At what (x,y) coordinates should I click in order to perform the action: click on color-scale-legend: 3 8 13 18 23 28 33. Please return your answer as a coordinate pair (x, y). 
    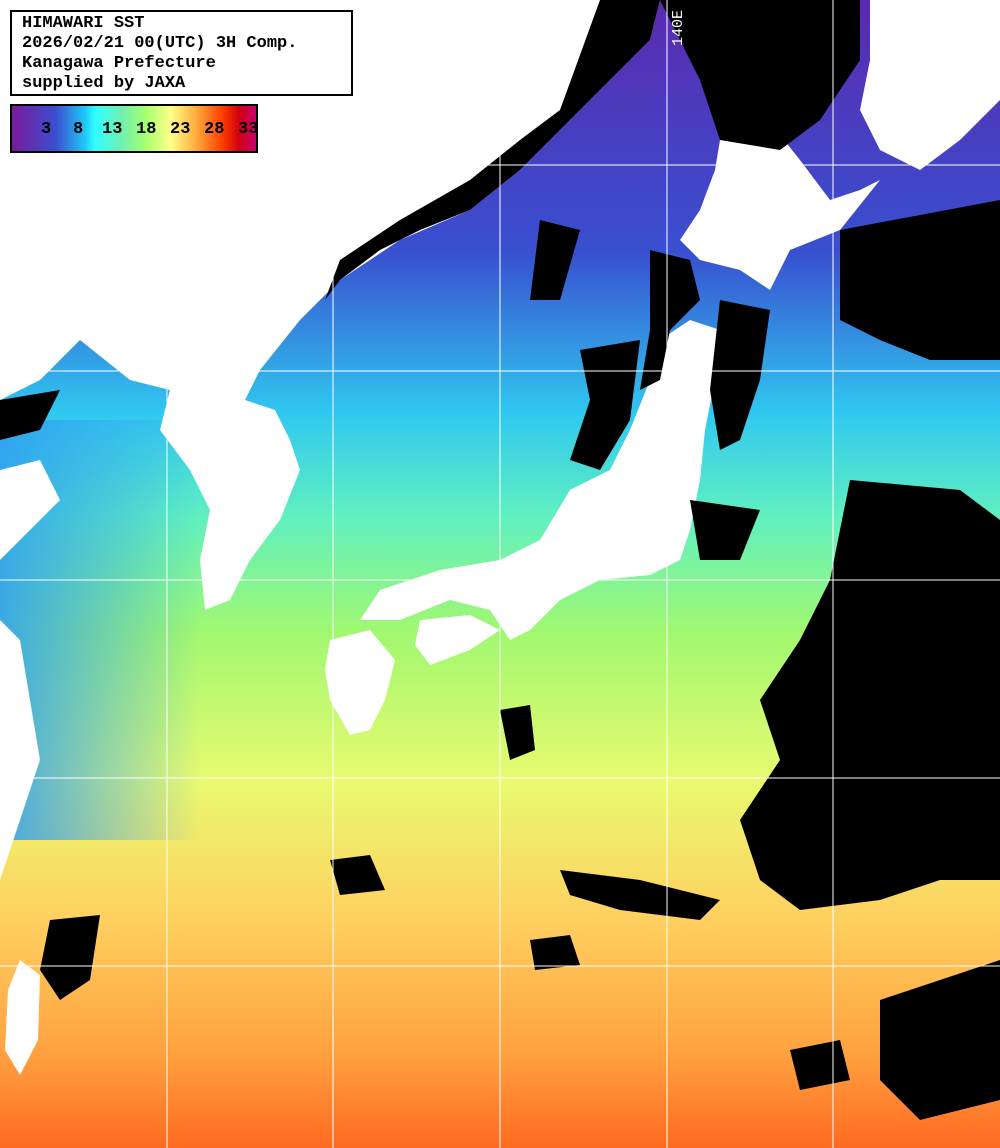
    Looking at the image, I should click on (134, 128).